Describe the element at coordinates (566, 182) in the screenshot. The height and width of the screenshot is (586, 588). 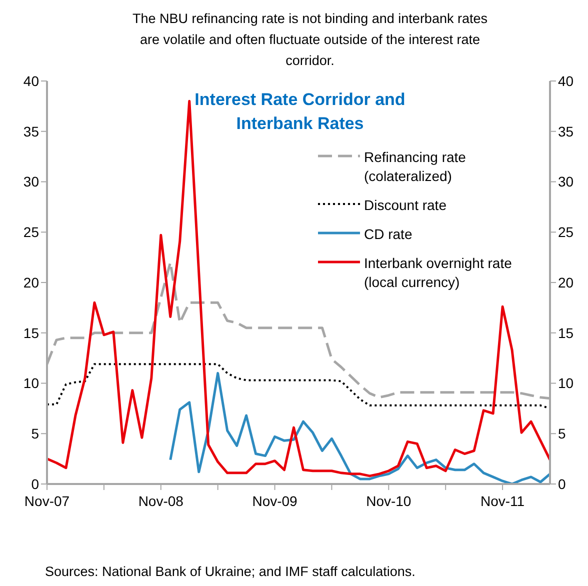
I see `y2-tick-label: 30` at that location.